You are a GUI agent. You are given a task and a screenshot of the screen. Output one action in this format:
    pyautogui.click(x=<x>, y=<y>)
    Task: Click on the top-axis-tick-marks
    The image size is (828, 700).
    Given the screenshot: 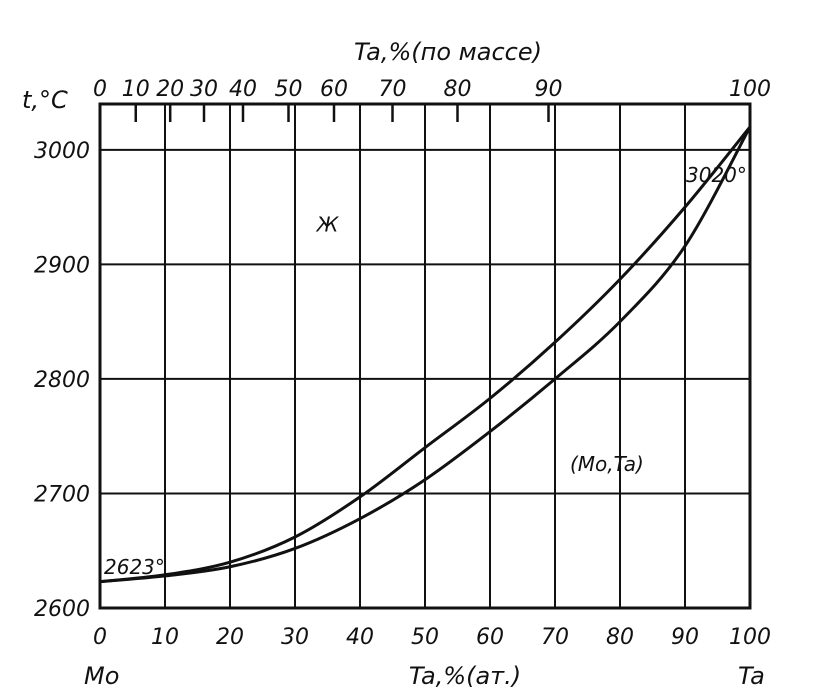 What is the action you would take?
    pyautogui.click(x=425, y=113)
    